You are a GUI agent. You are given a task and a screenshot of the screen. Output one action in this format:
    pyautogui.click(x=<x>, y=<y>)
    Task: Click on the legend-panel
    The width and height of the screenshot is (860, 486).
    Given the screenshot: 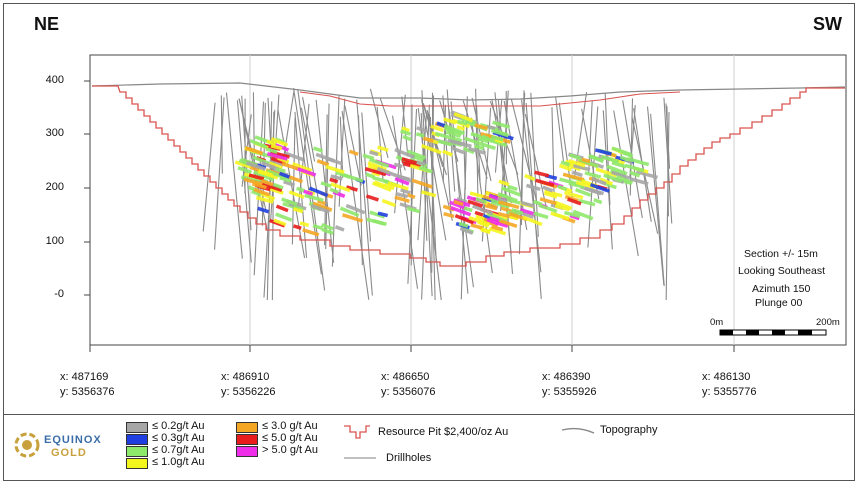 What is the action you would take?
    pyautogui.click(x=429, y=448)
    